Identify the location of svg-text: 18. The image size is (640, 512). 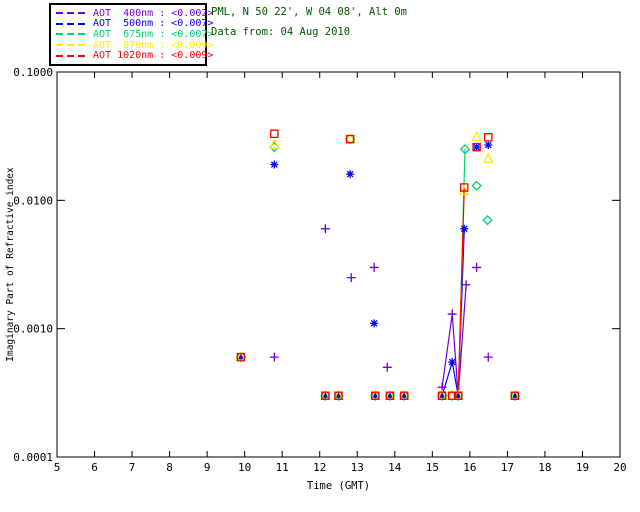
(544, 467).